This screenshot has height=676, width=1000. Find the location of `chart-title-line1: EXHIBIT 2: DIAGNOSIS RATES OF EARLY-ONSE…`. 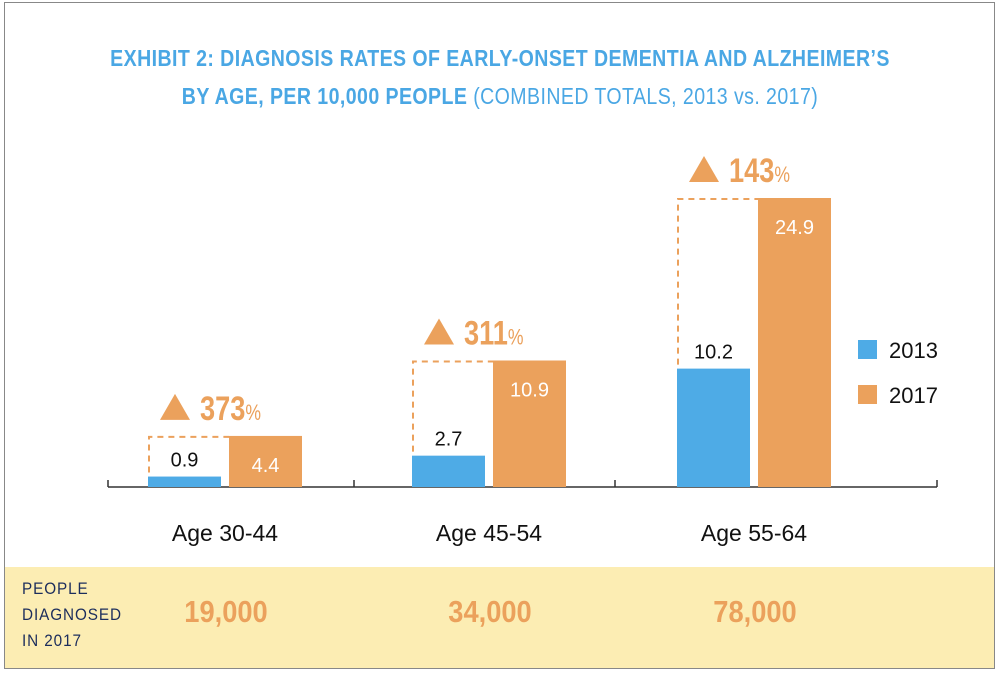

chart-title-line1: EXHIBIT 2: DIAGNOSIS RATES OF EARLY-ONSE… is located at coordinates (500, 58).